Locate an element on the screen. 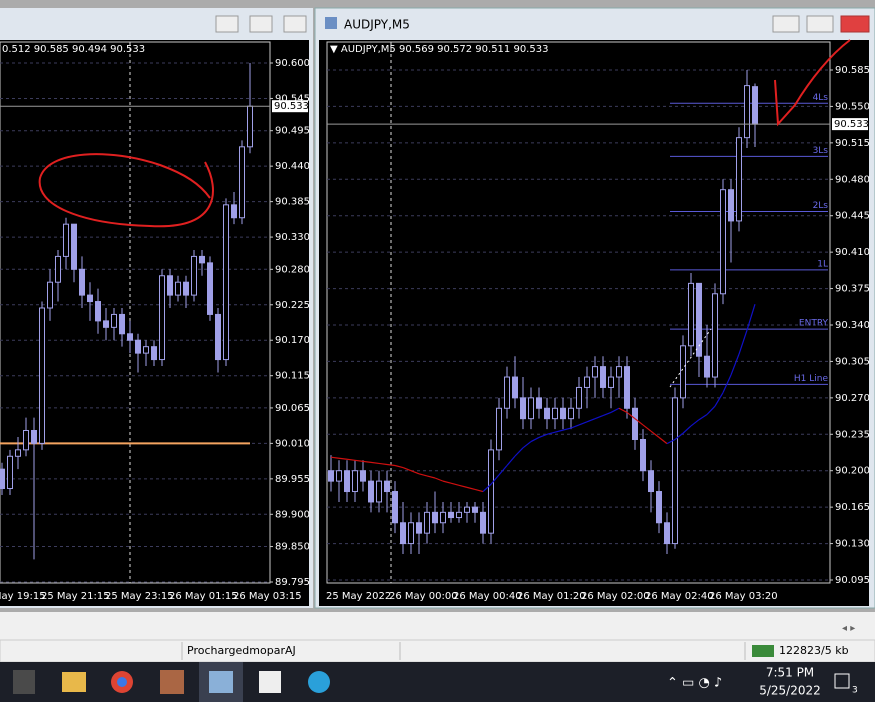  y-tick-label: 90.065 is located at coordinates (292, 408).